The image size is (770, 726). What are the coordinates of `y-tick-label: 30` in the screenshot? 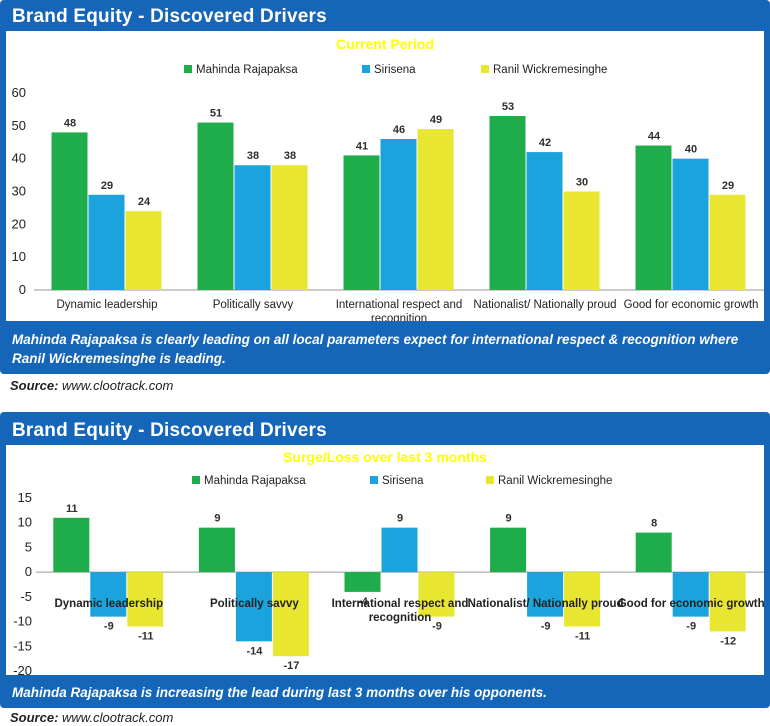 It's located at (19, 191).